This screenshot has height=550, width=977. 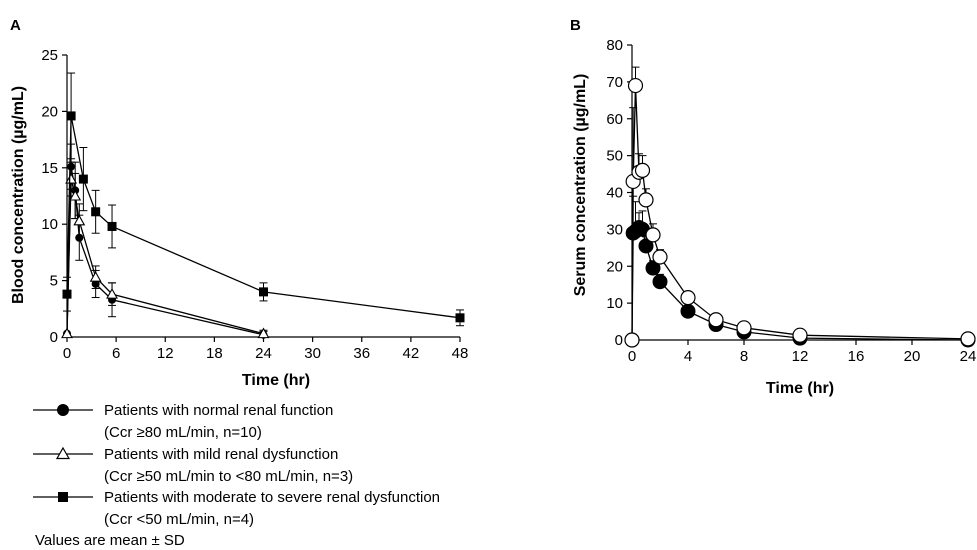 I want to click on panel-b-y-axis-title: Serum concentration (µg/mL), so click(x=580, y=185).